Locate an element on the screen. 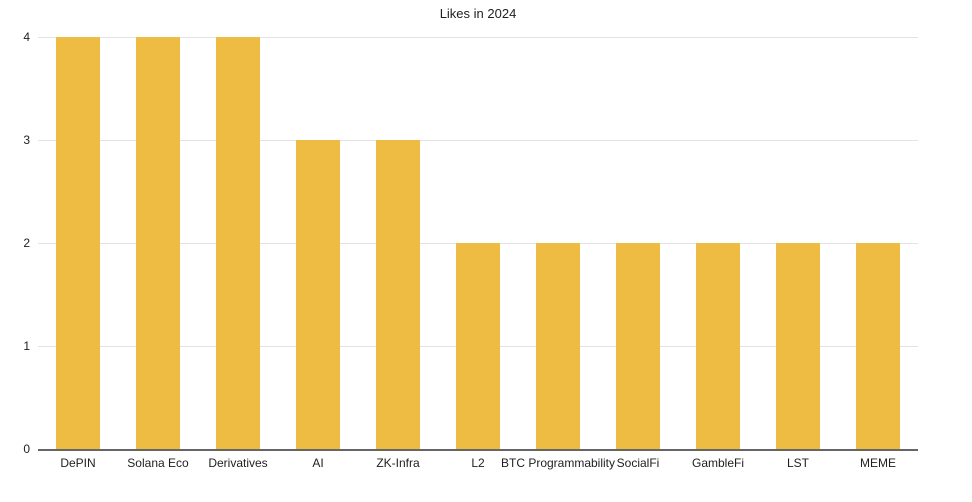  y-axis-tick-label: 3 is located at coordinates (26, 140).